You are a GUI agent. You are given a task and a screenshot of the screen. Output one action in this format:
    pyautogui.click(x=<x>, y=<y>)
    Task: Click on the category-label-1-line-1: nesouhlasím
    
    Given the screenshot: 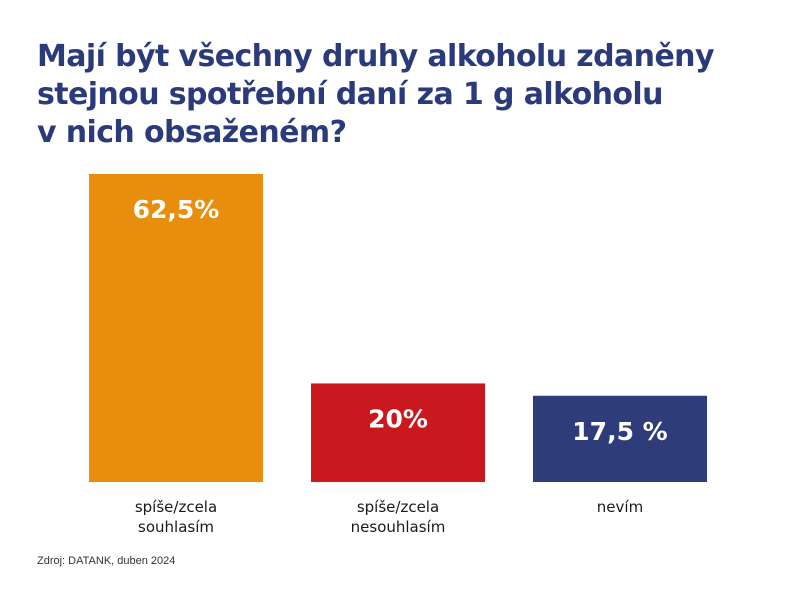 What is the action you would take?
    pyautogui.click(x=398, y=527)
    